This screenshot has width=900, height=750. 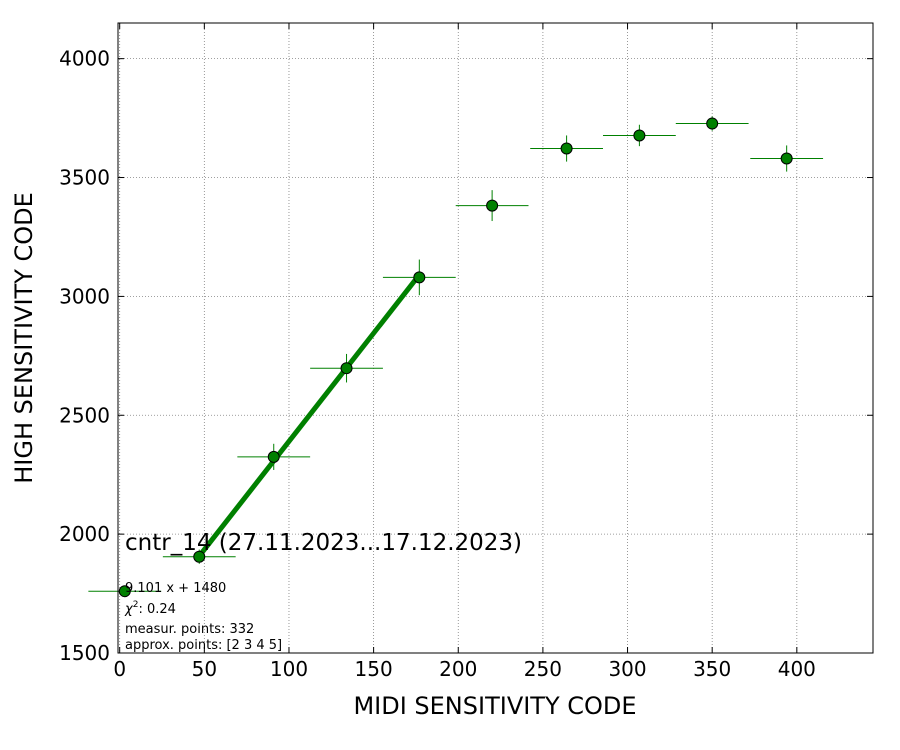 I want to click on fit-line-group, so click(x=309, y=415).